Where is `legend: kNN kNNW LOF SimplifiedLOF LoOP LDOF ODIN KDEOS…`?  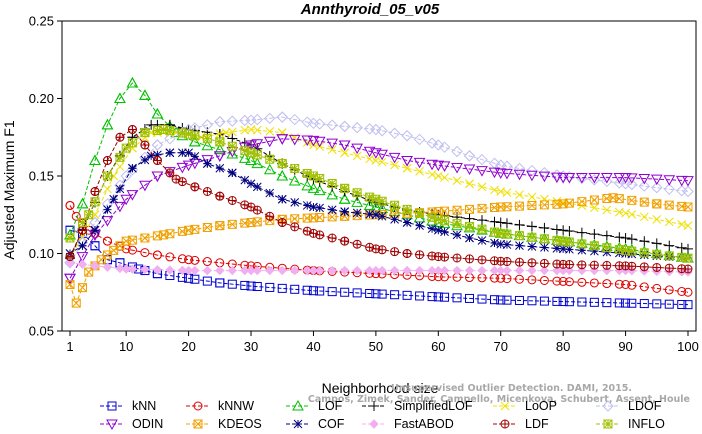
legend: kNN kNNW LOF SimplifiedLOF LoOP LDOF ODIN KDEOS… is located at coordinates (382, 415).